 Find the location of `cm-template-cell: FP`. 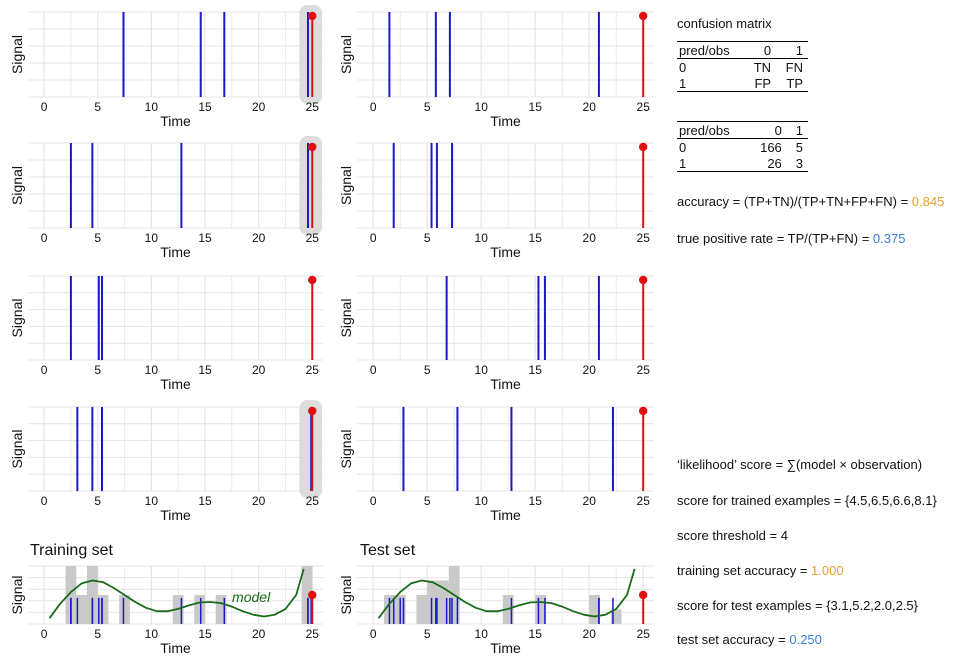

cm-template-cell: FP is located at coordinates (760, 83).